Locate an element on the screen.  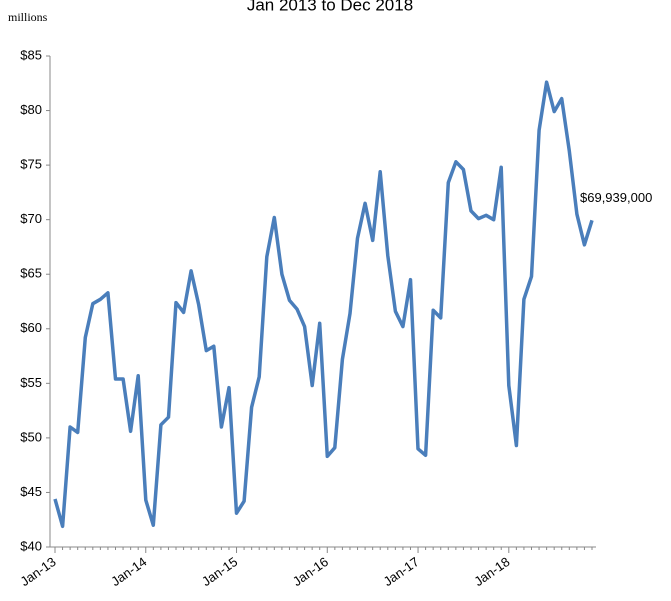
y-tick-label: $55 is located at coordinates (31, 382).